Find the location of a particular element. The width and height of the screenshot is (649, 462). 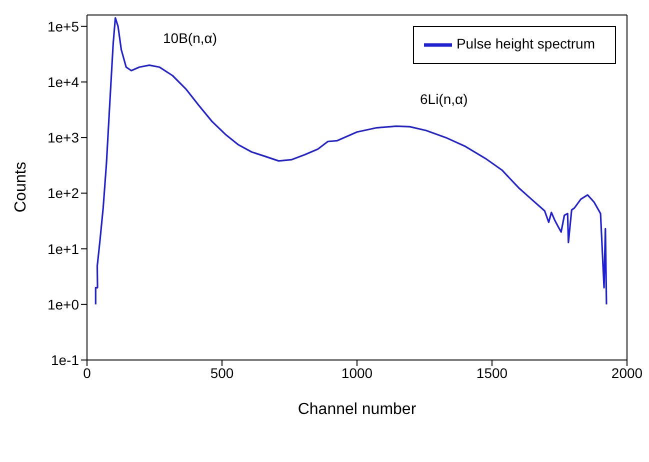

x-tick-label: 500 is located at coordinates (222, 372).